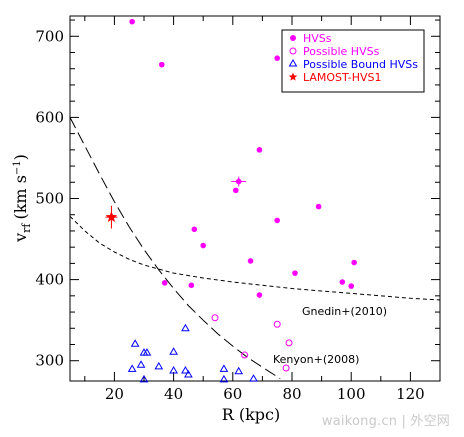 This screenshot has width=464, height=437. What do you see at coordinates (293, 51) in the screenshot?
I see `legend-marker-possible-hvs` at bounding box center [293, 51].